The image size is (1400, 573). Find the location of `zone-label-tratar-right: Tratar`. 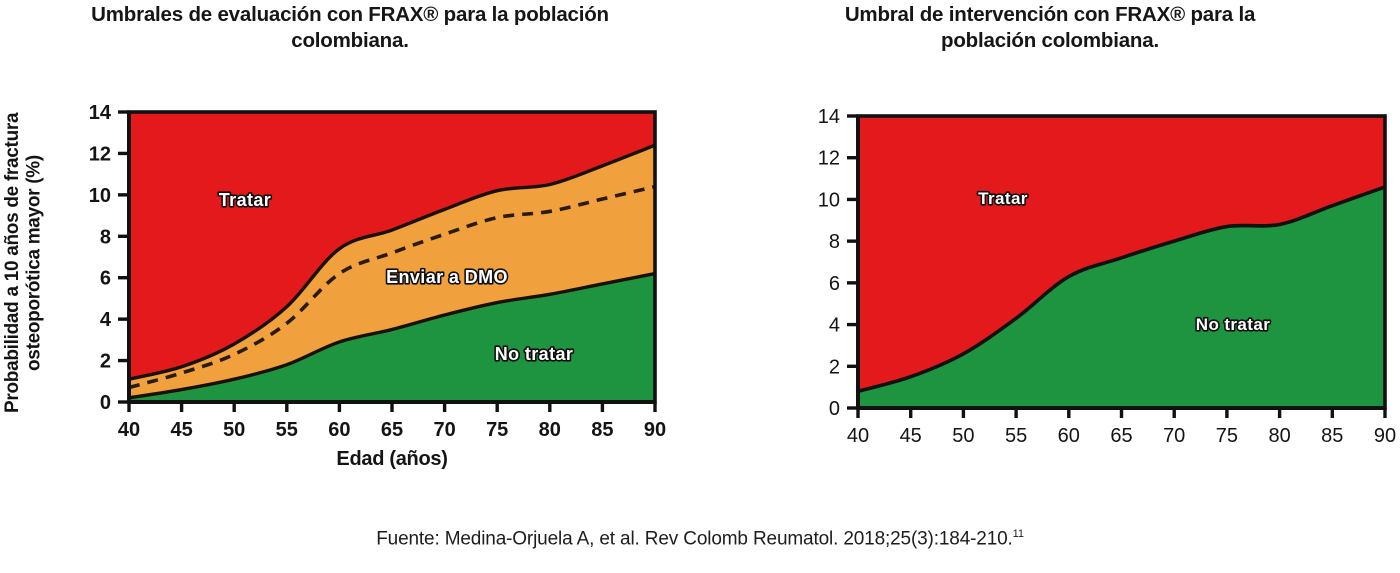

zone-label-tratar-right: Tratar is located at coordinates (1003, 198).